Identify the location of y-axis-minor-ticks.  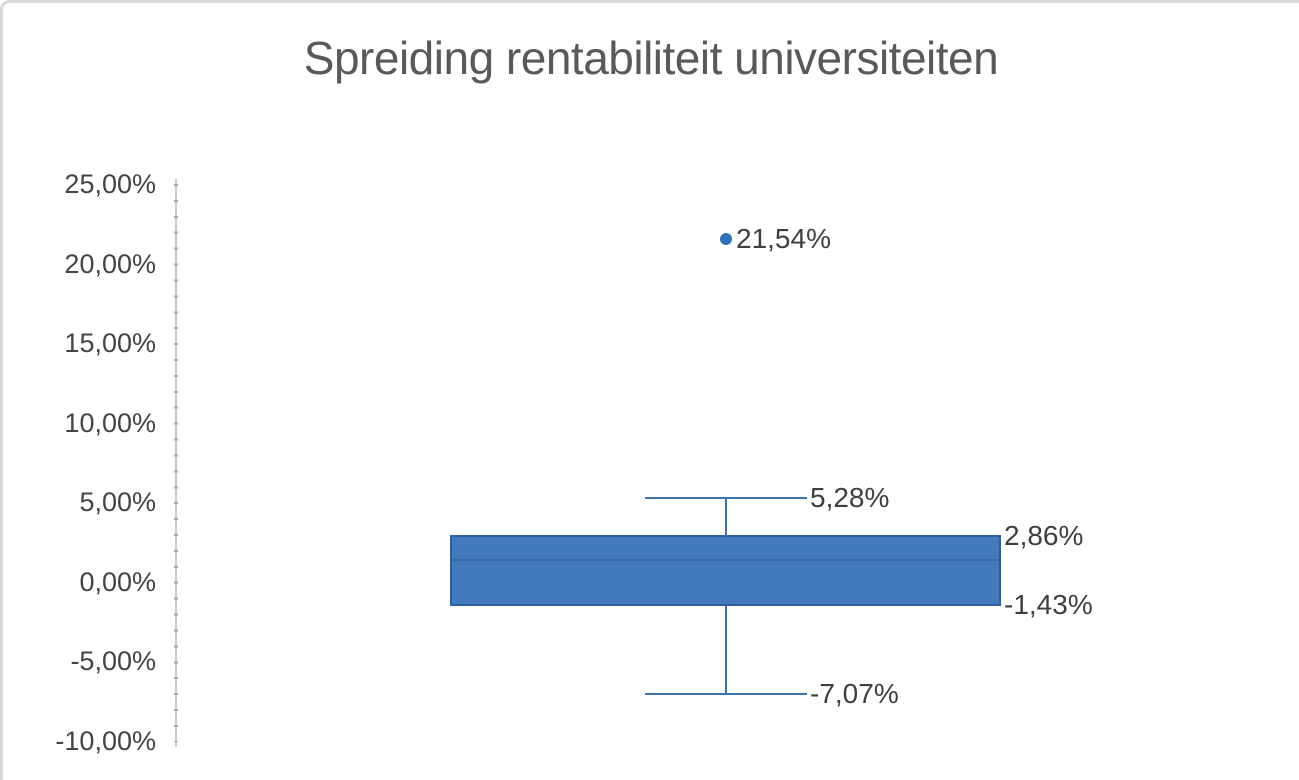
(176, 463).